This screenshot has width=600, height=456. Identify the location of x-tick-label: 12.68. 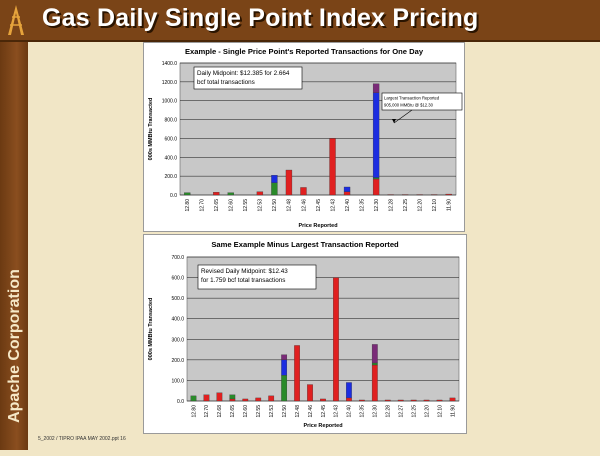
(220, 411).